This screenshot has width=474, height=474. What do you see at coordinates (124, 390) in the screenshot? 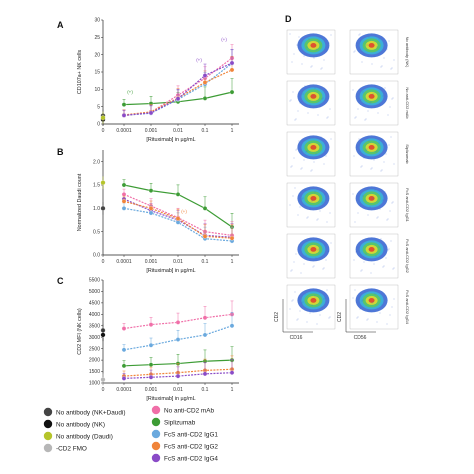
I see `x-tick-label: 0.0001` at bounding box center [124, 390].